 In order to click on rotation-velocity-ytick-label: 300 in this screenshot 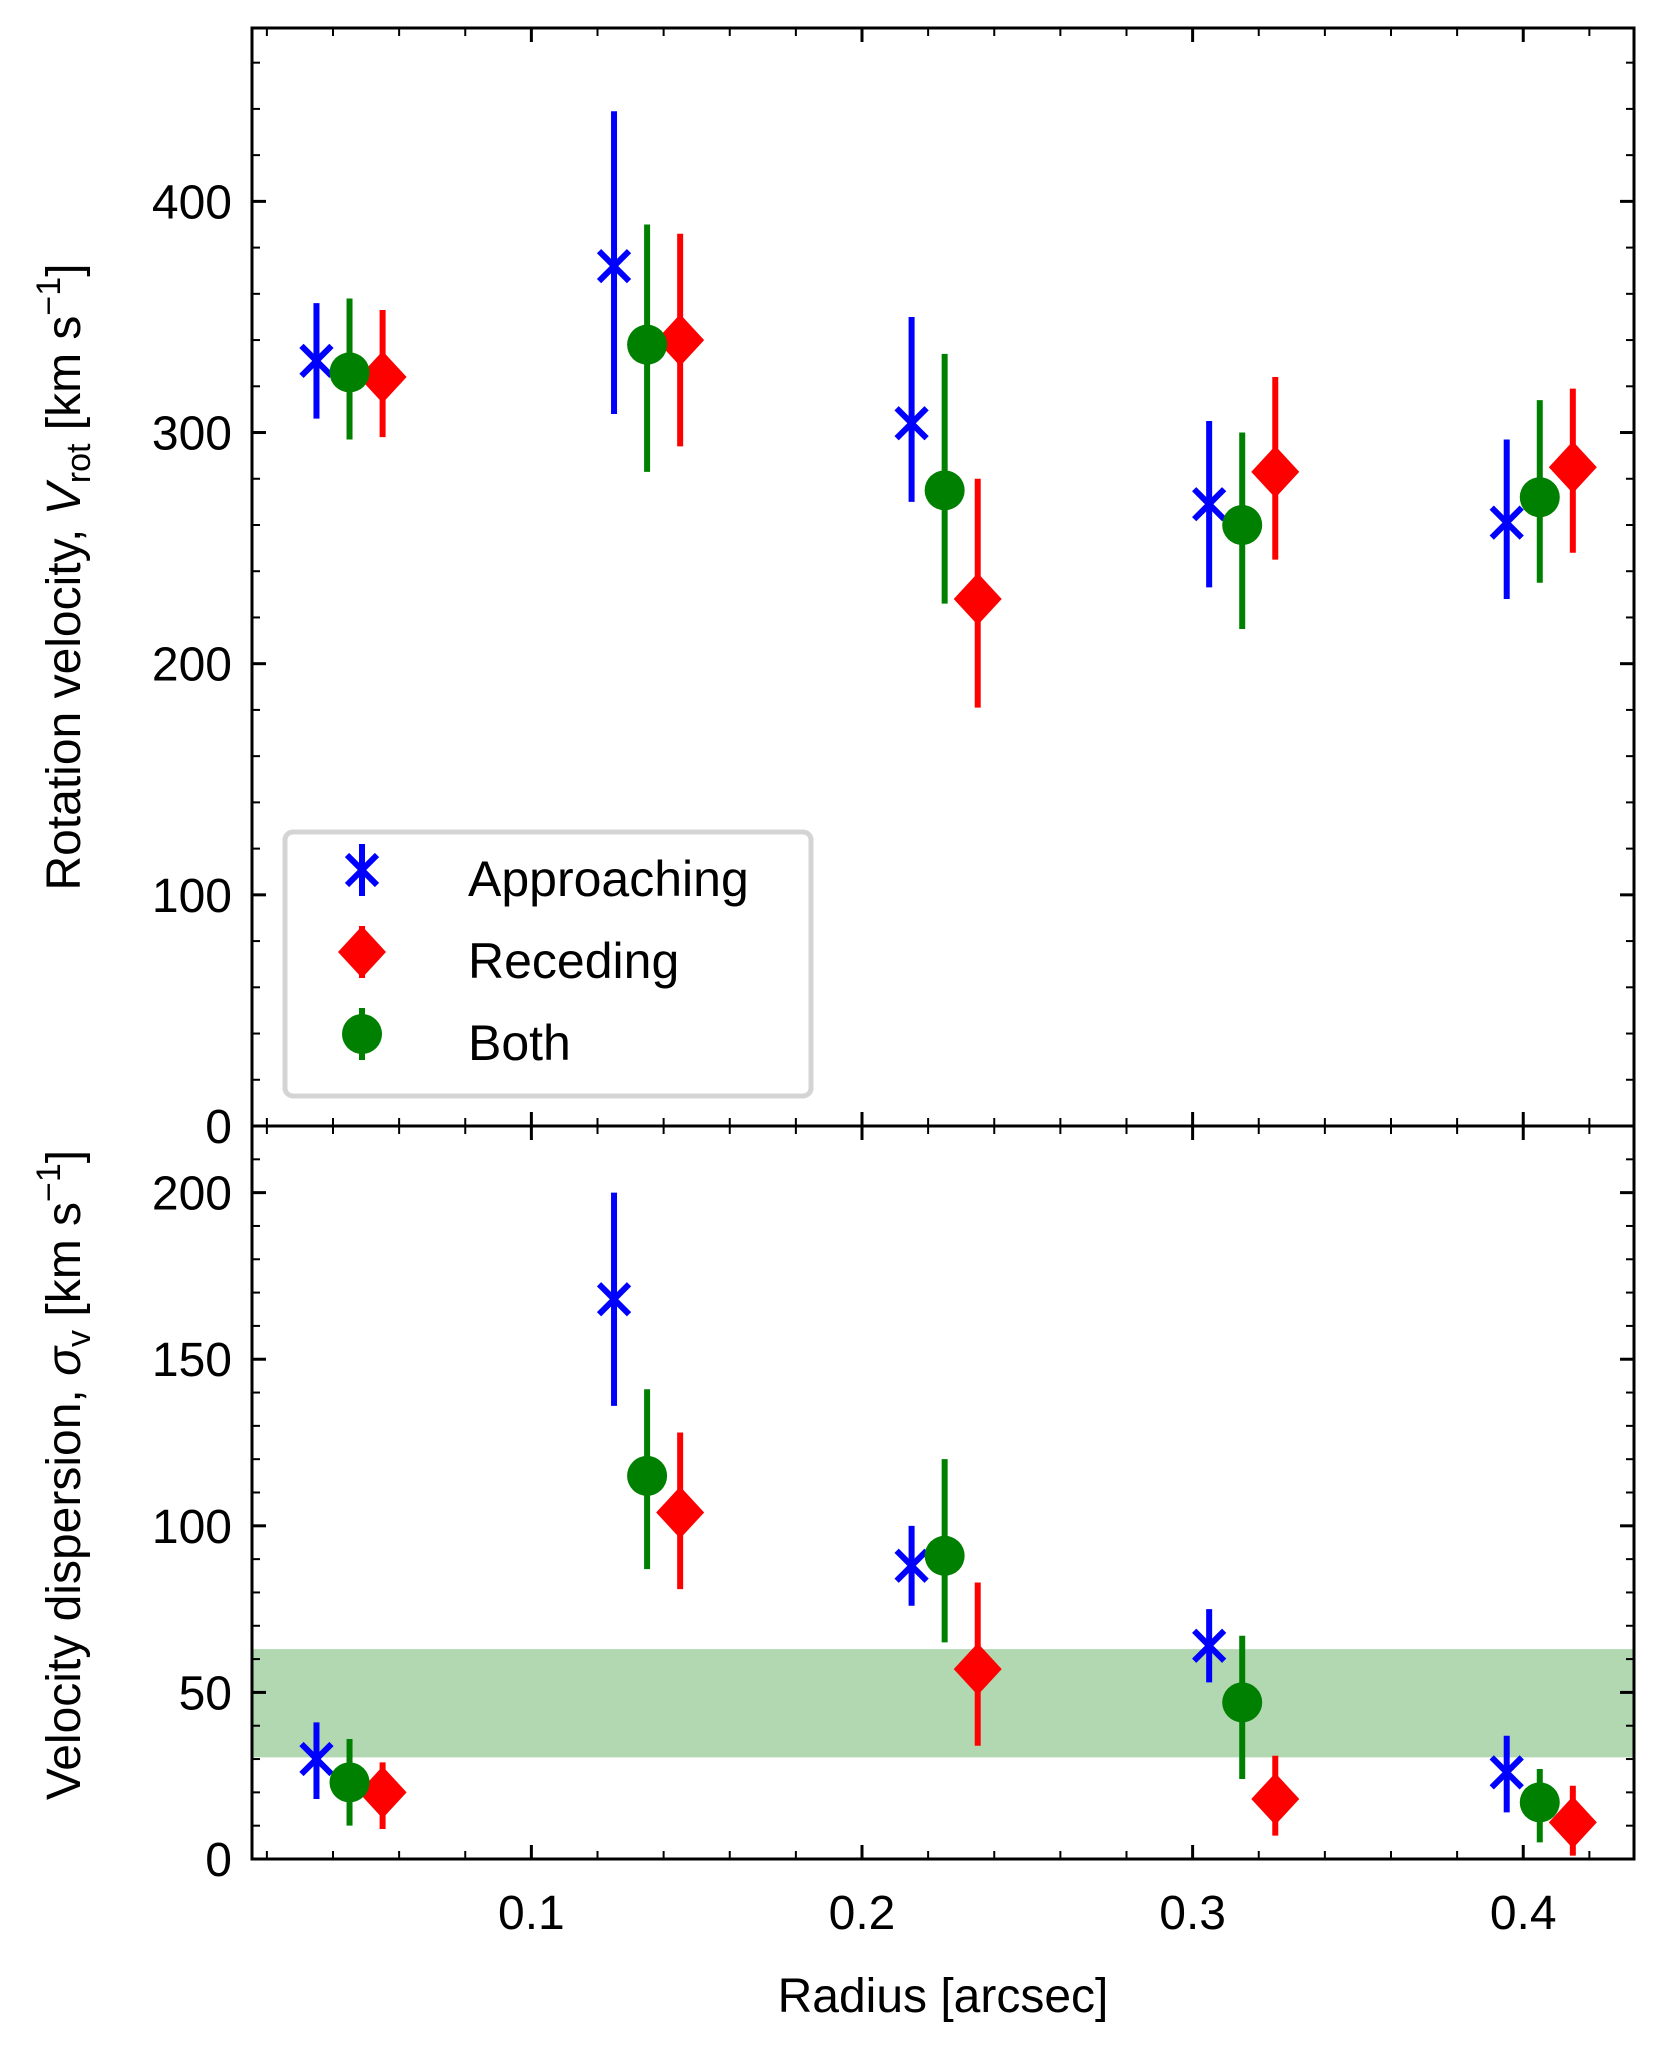, I will do `click(192, 434)`.